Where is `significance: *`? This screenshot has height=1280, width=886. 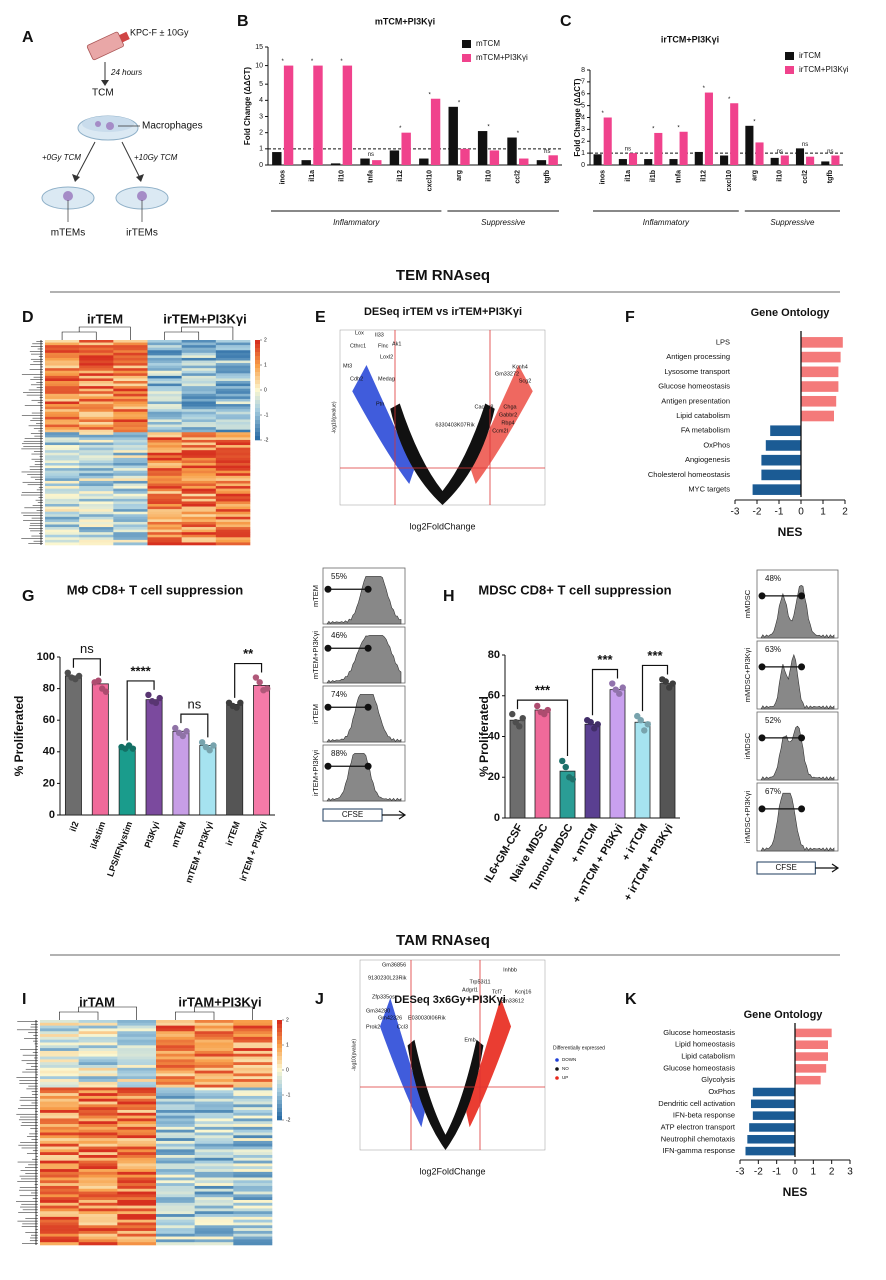
significance: * is located at coordinates (602, 114).